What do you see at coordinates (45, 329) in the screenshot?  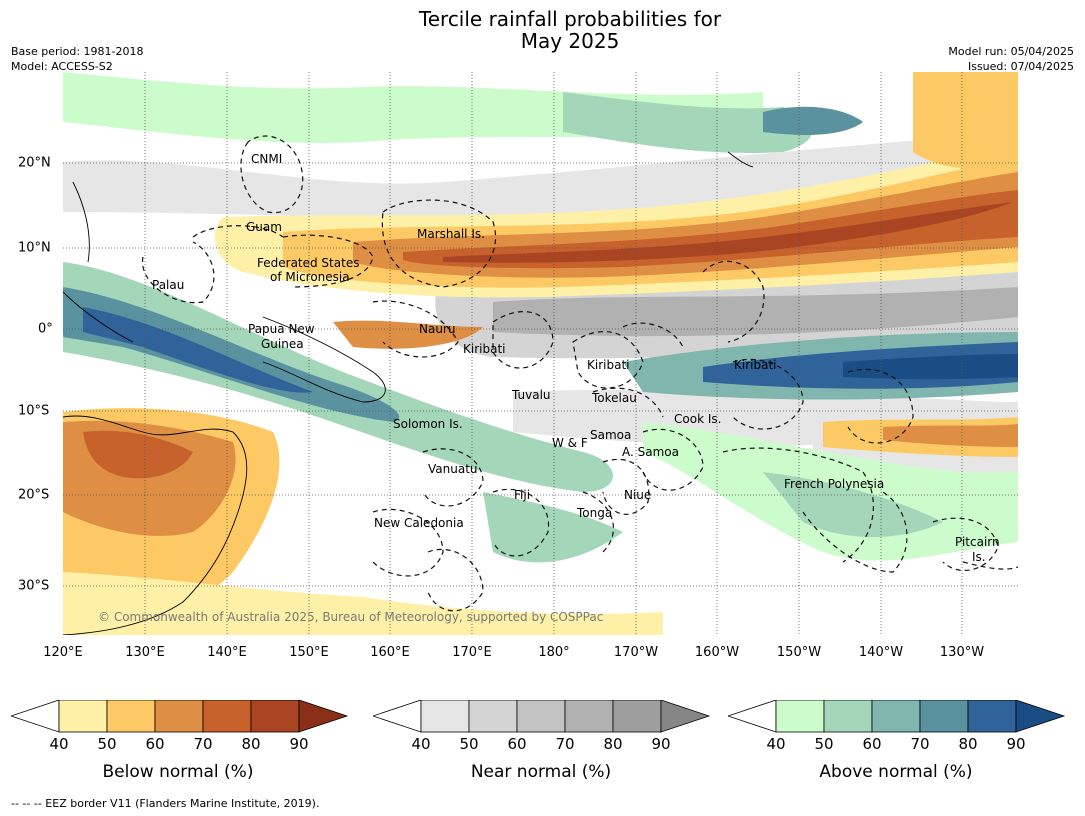 I see `lat-label: 0°` at bounding box center [45, 329].